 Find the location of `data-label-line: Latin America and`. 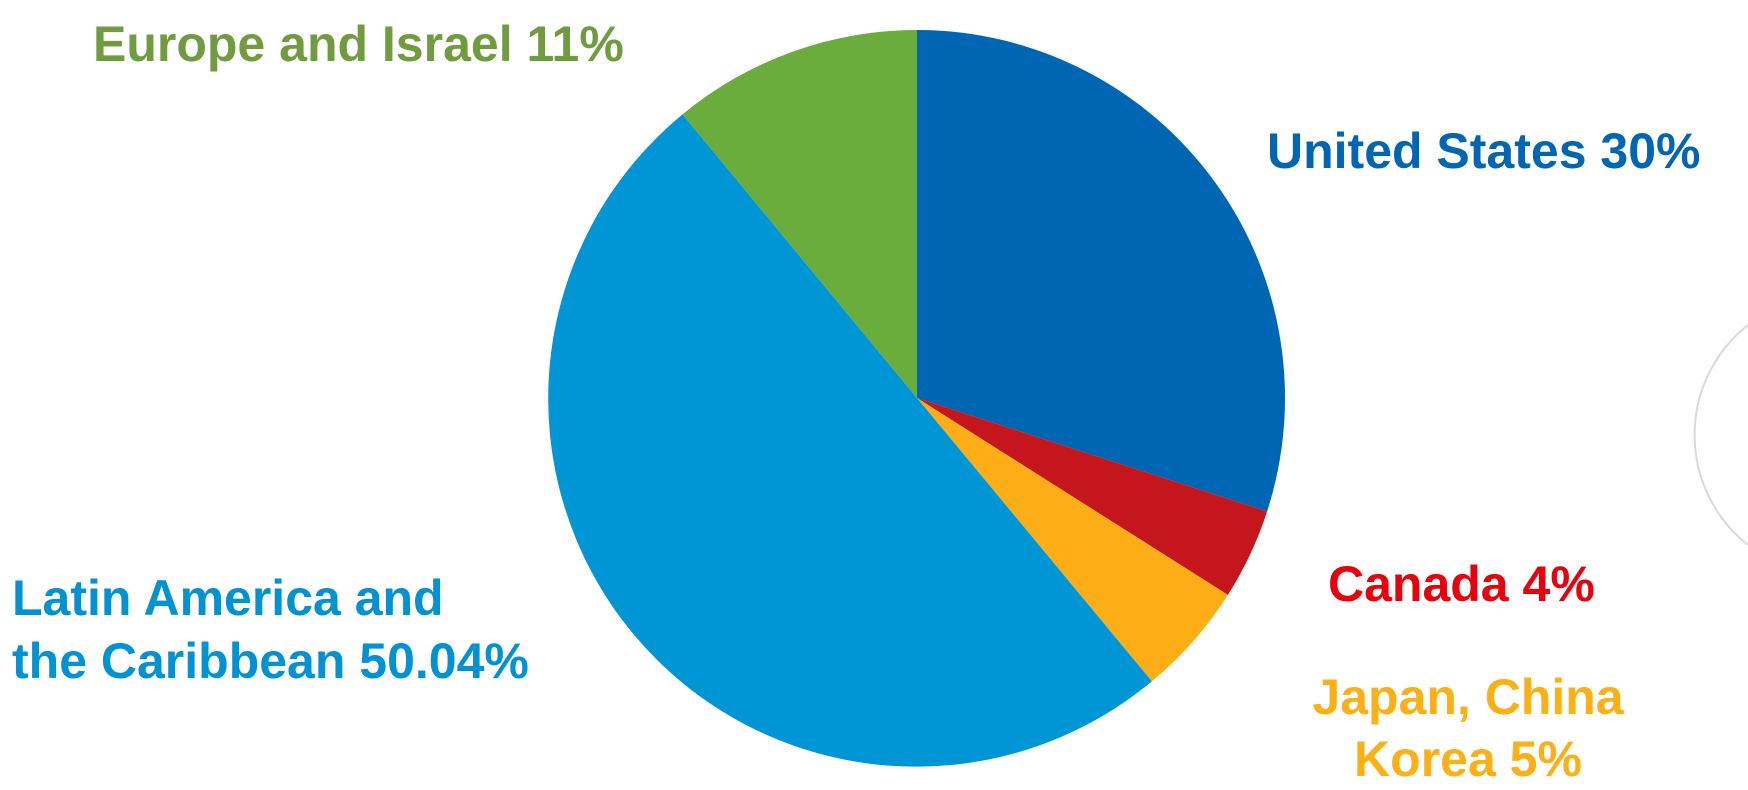

data-label-line: Latin America and is located at coordinates (228, 598).